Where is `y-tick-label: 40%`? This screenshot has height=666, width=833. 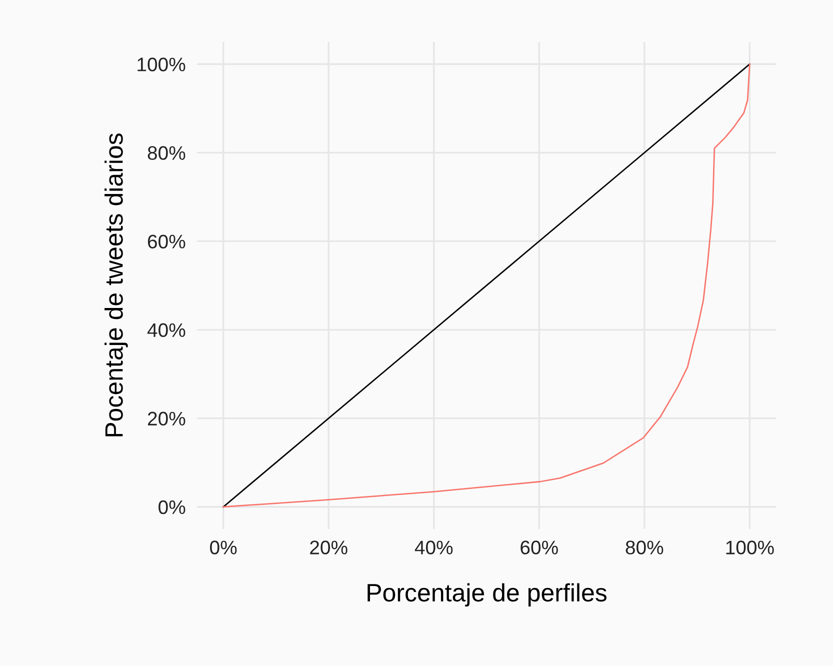 y-tick-label: 40% is located at coordinates (166, 330).